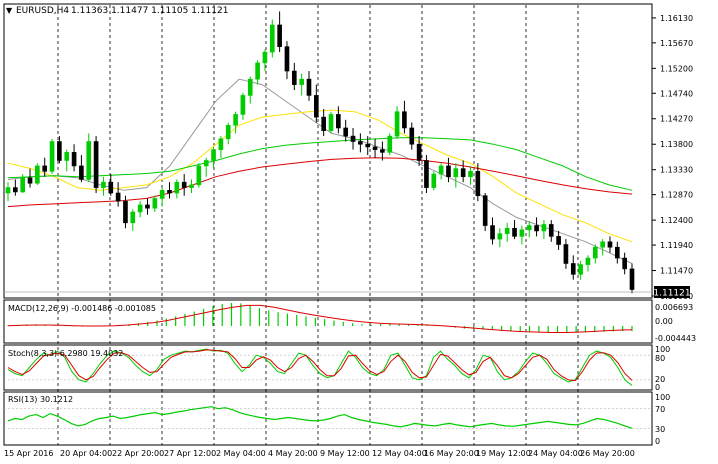  I want to click on time-axis-label: 12 May 04:00, so click(399, 453).